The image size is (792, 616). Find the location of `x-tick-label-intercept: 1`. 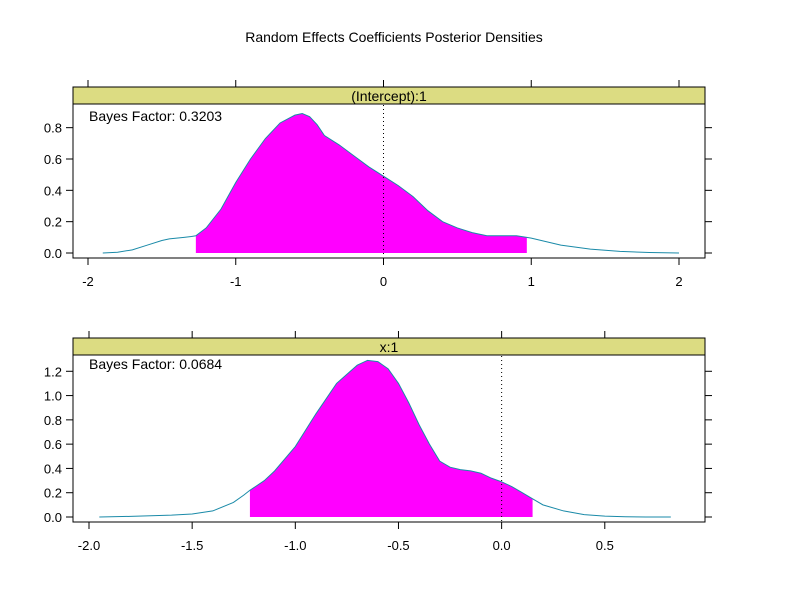

x-tick-label-intercept: 1 is located at coordinates (531, 281).